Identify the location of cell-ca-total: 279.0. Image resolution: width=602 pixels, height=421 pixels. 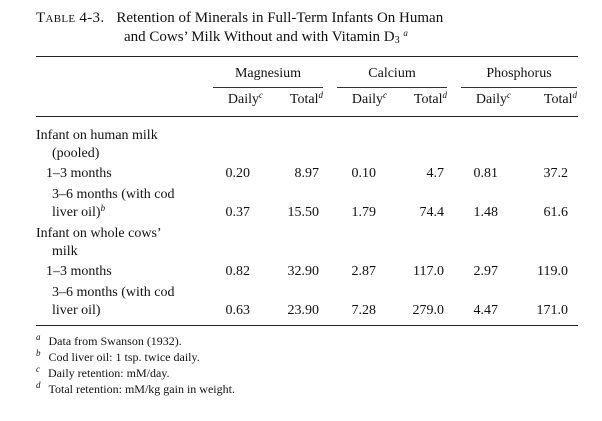
(428, 310).